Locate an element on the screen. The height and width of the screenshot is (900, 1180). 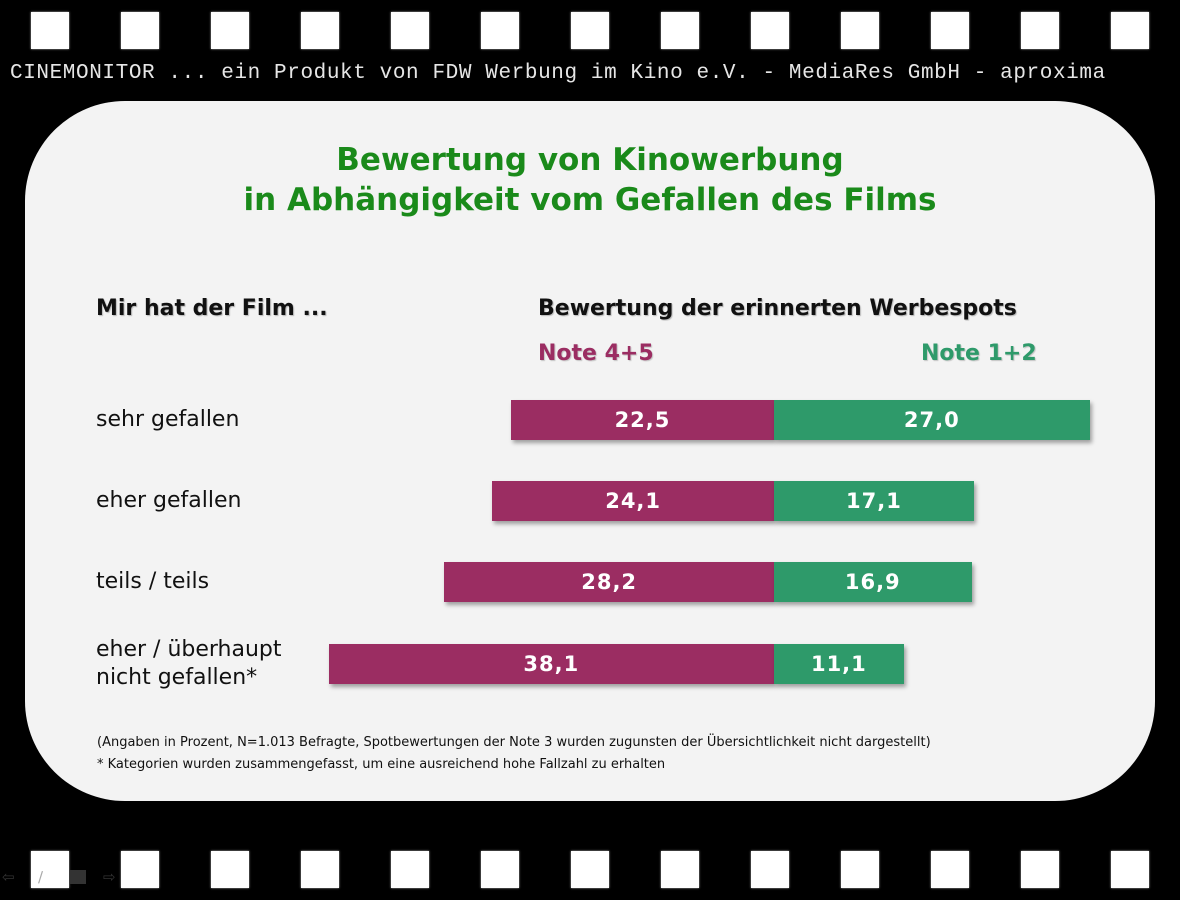
film-strip-top is located at coordinates (590, 32).